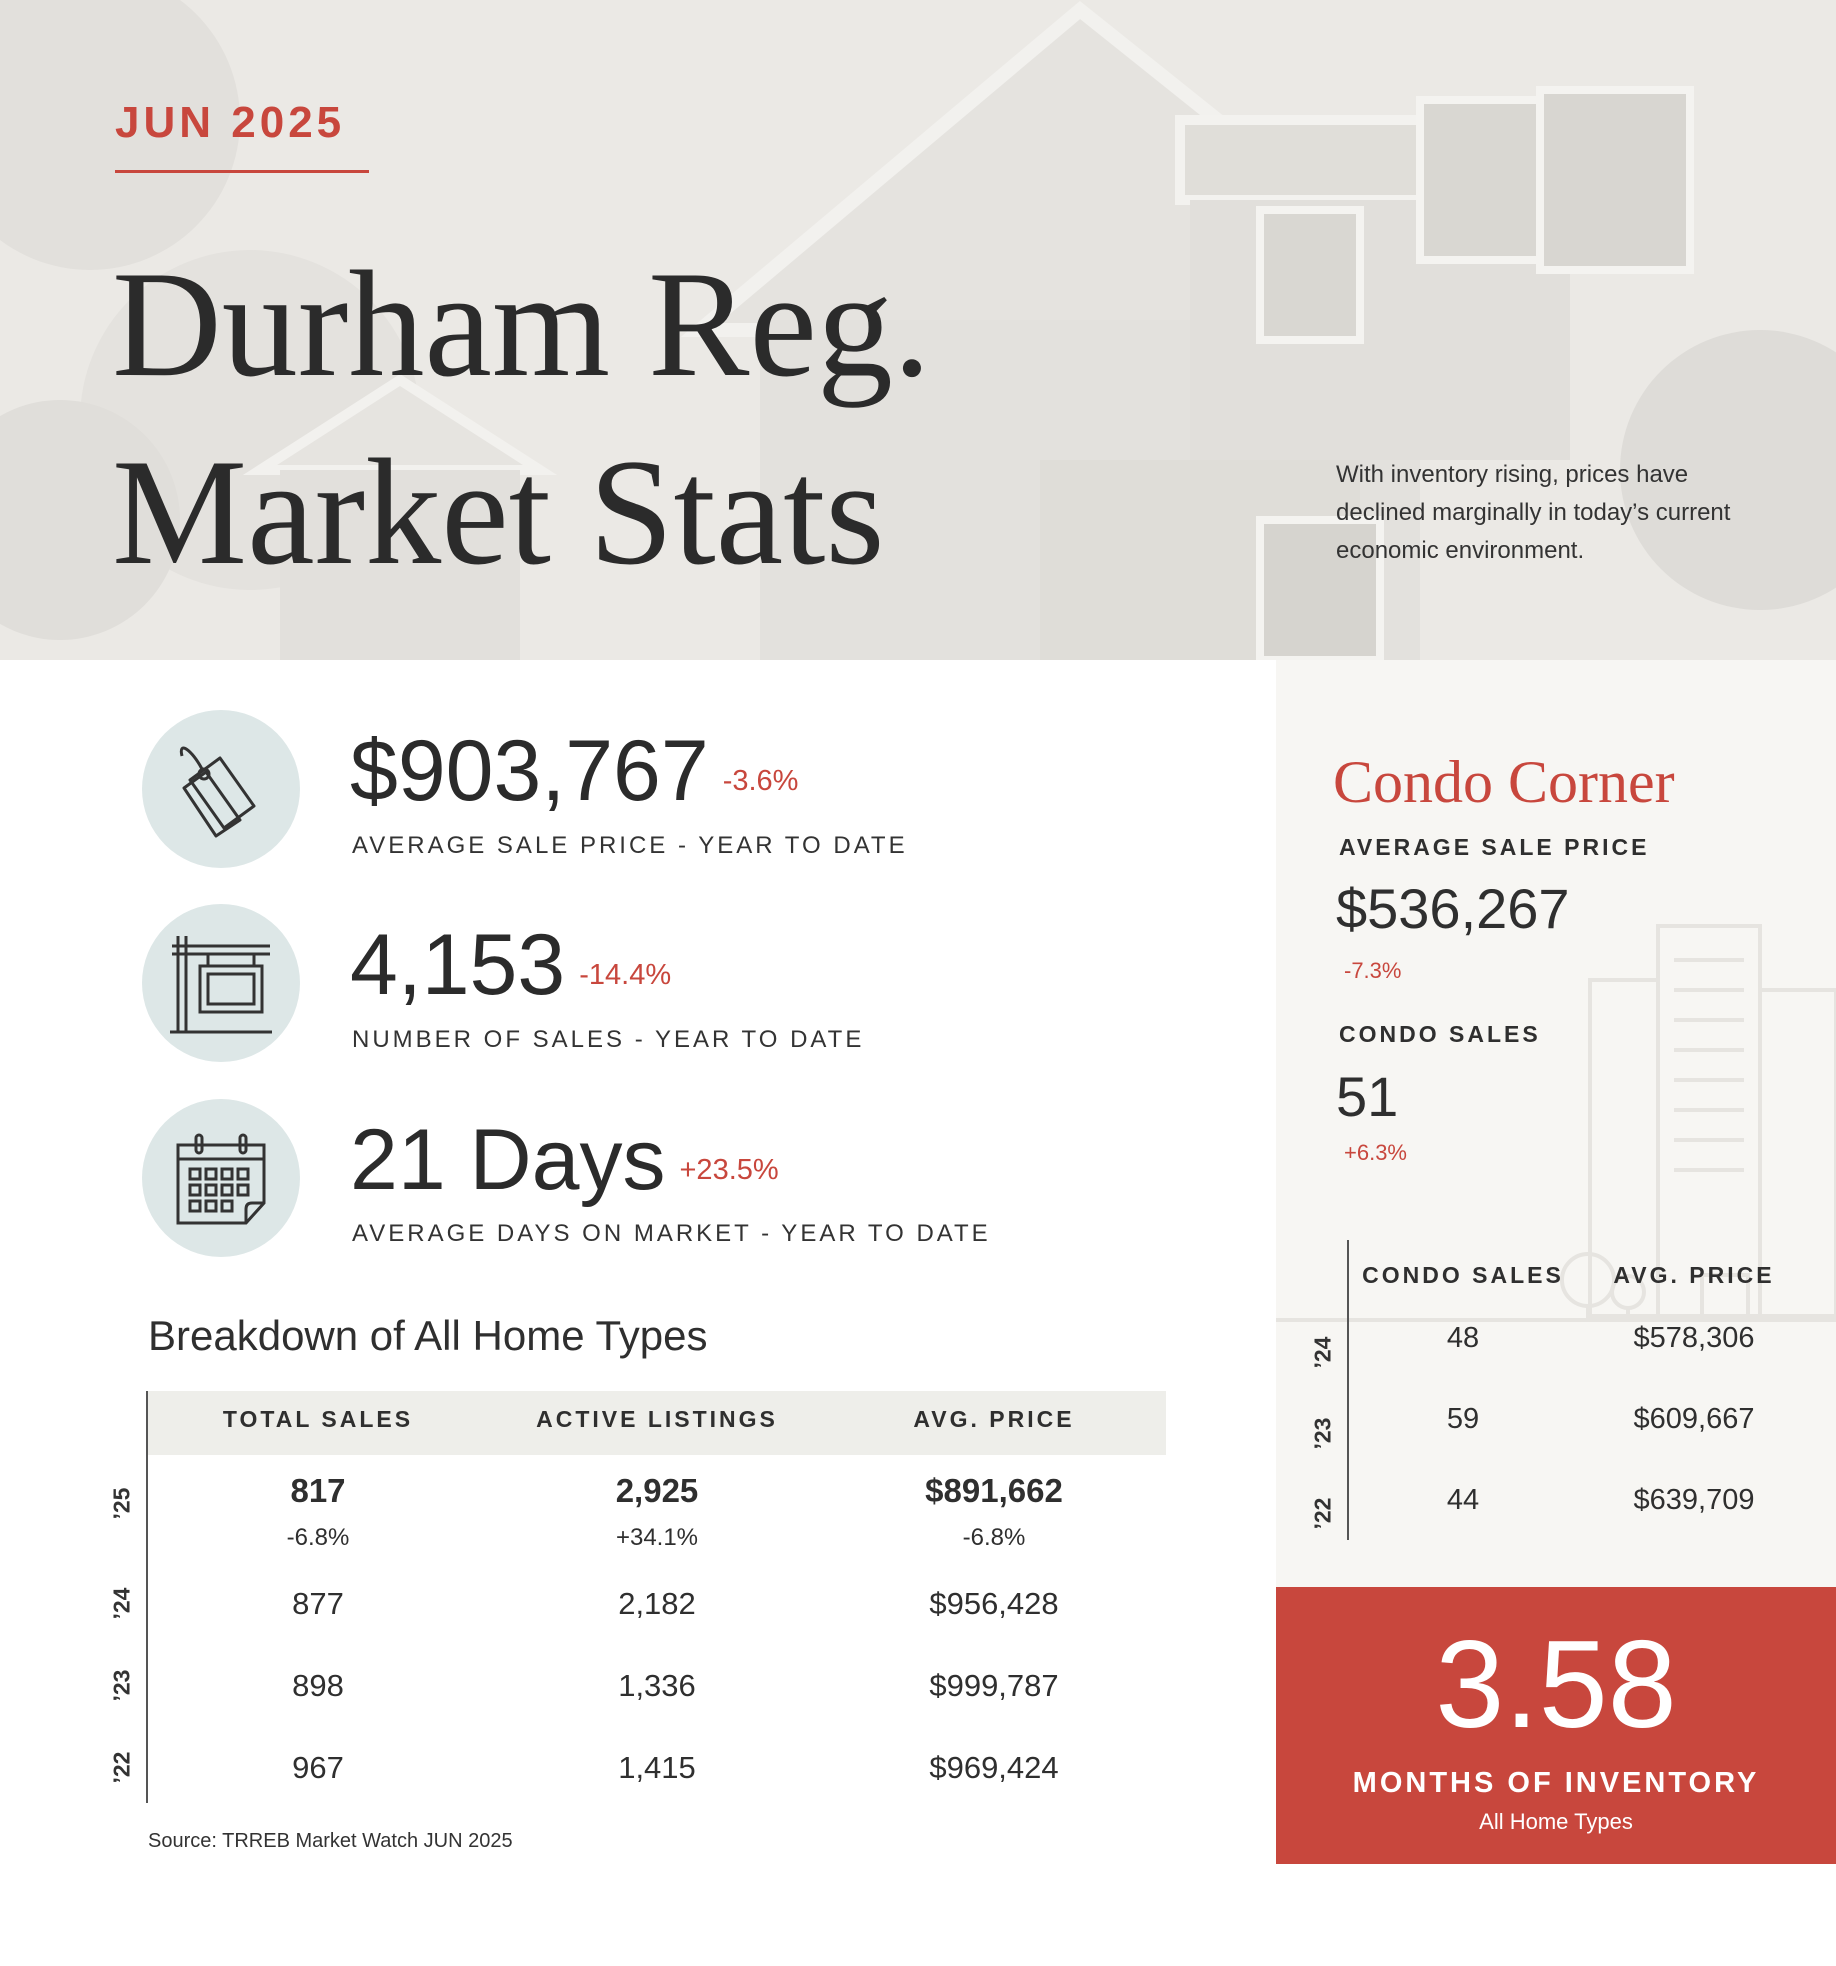 This screenshot has width=1836, height=1966. Describe the element at coordinates (1453, 908) in the screenshot. I see `condo-avg-price-value: $536,267` at that location.